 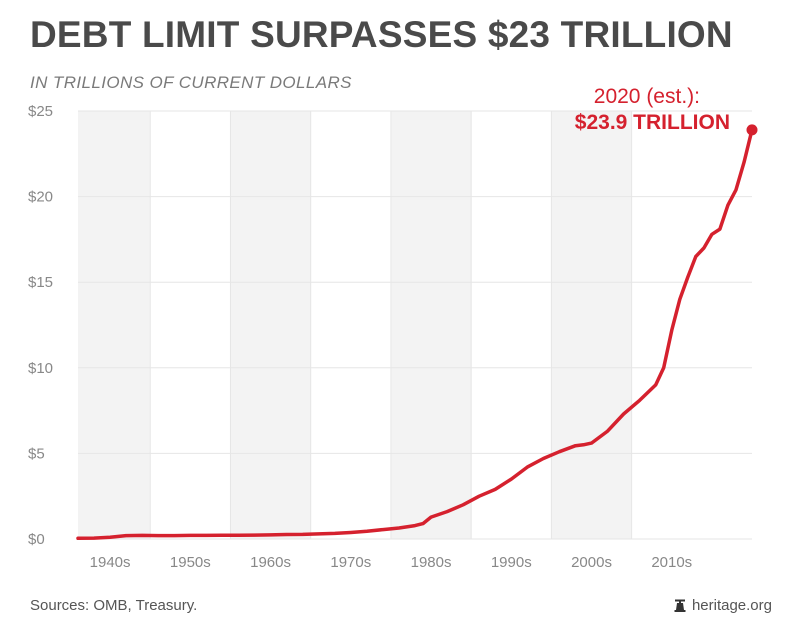 I want to click on liberty-bell-icon, so click(x=680, y=605).